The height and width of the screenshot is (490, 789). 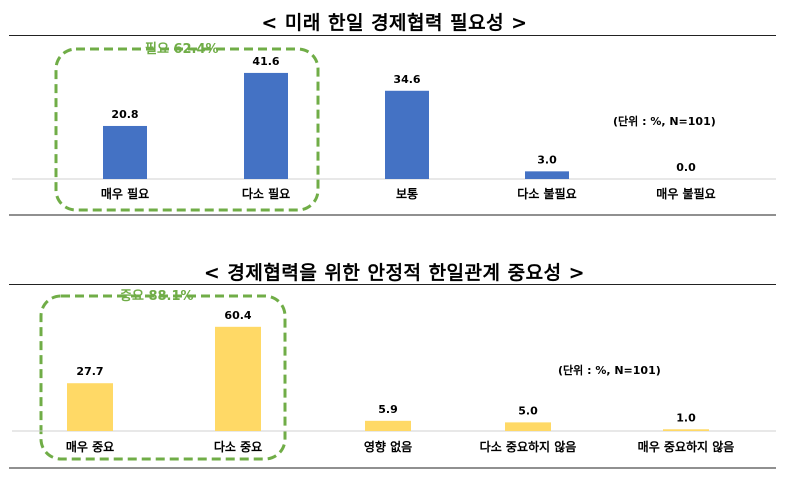 What do you see at coordinates (528, 410) in the screenshot?
I see `chart2-value-label: 5.0` at bounding box center [528, 410].